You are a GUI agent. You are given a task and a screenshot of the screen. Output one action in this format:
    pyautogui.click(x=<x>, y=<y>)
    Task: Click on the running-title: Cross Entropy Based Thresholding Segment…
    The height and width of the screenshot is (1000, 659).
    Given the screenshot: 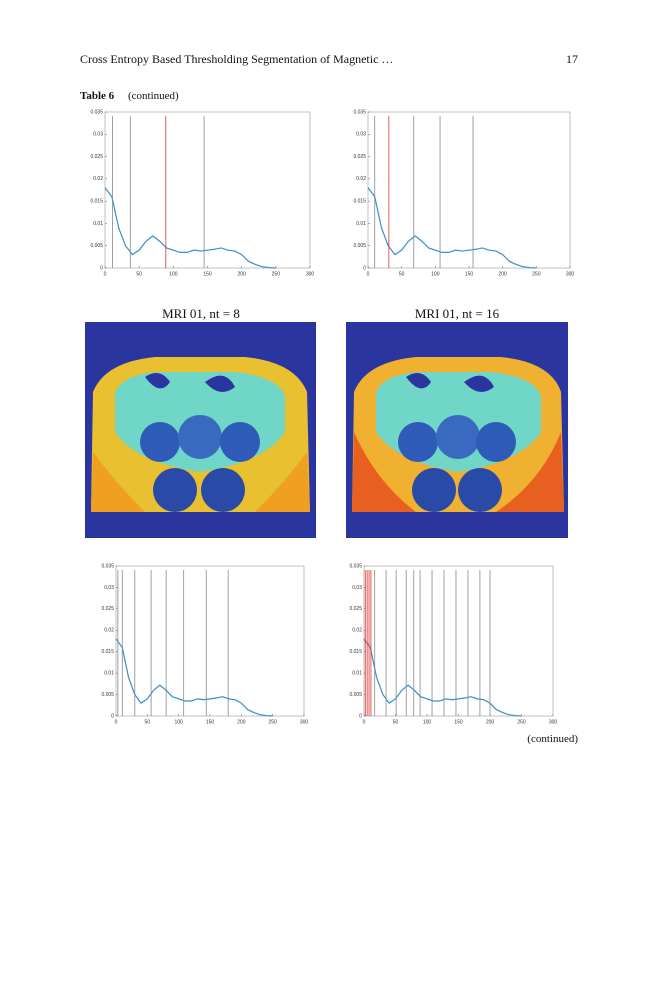 What is the action you would take?
    pyautogui.click(x=236, y=59)
    